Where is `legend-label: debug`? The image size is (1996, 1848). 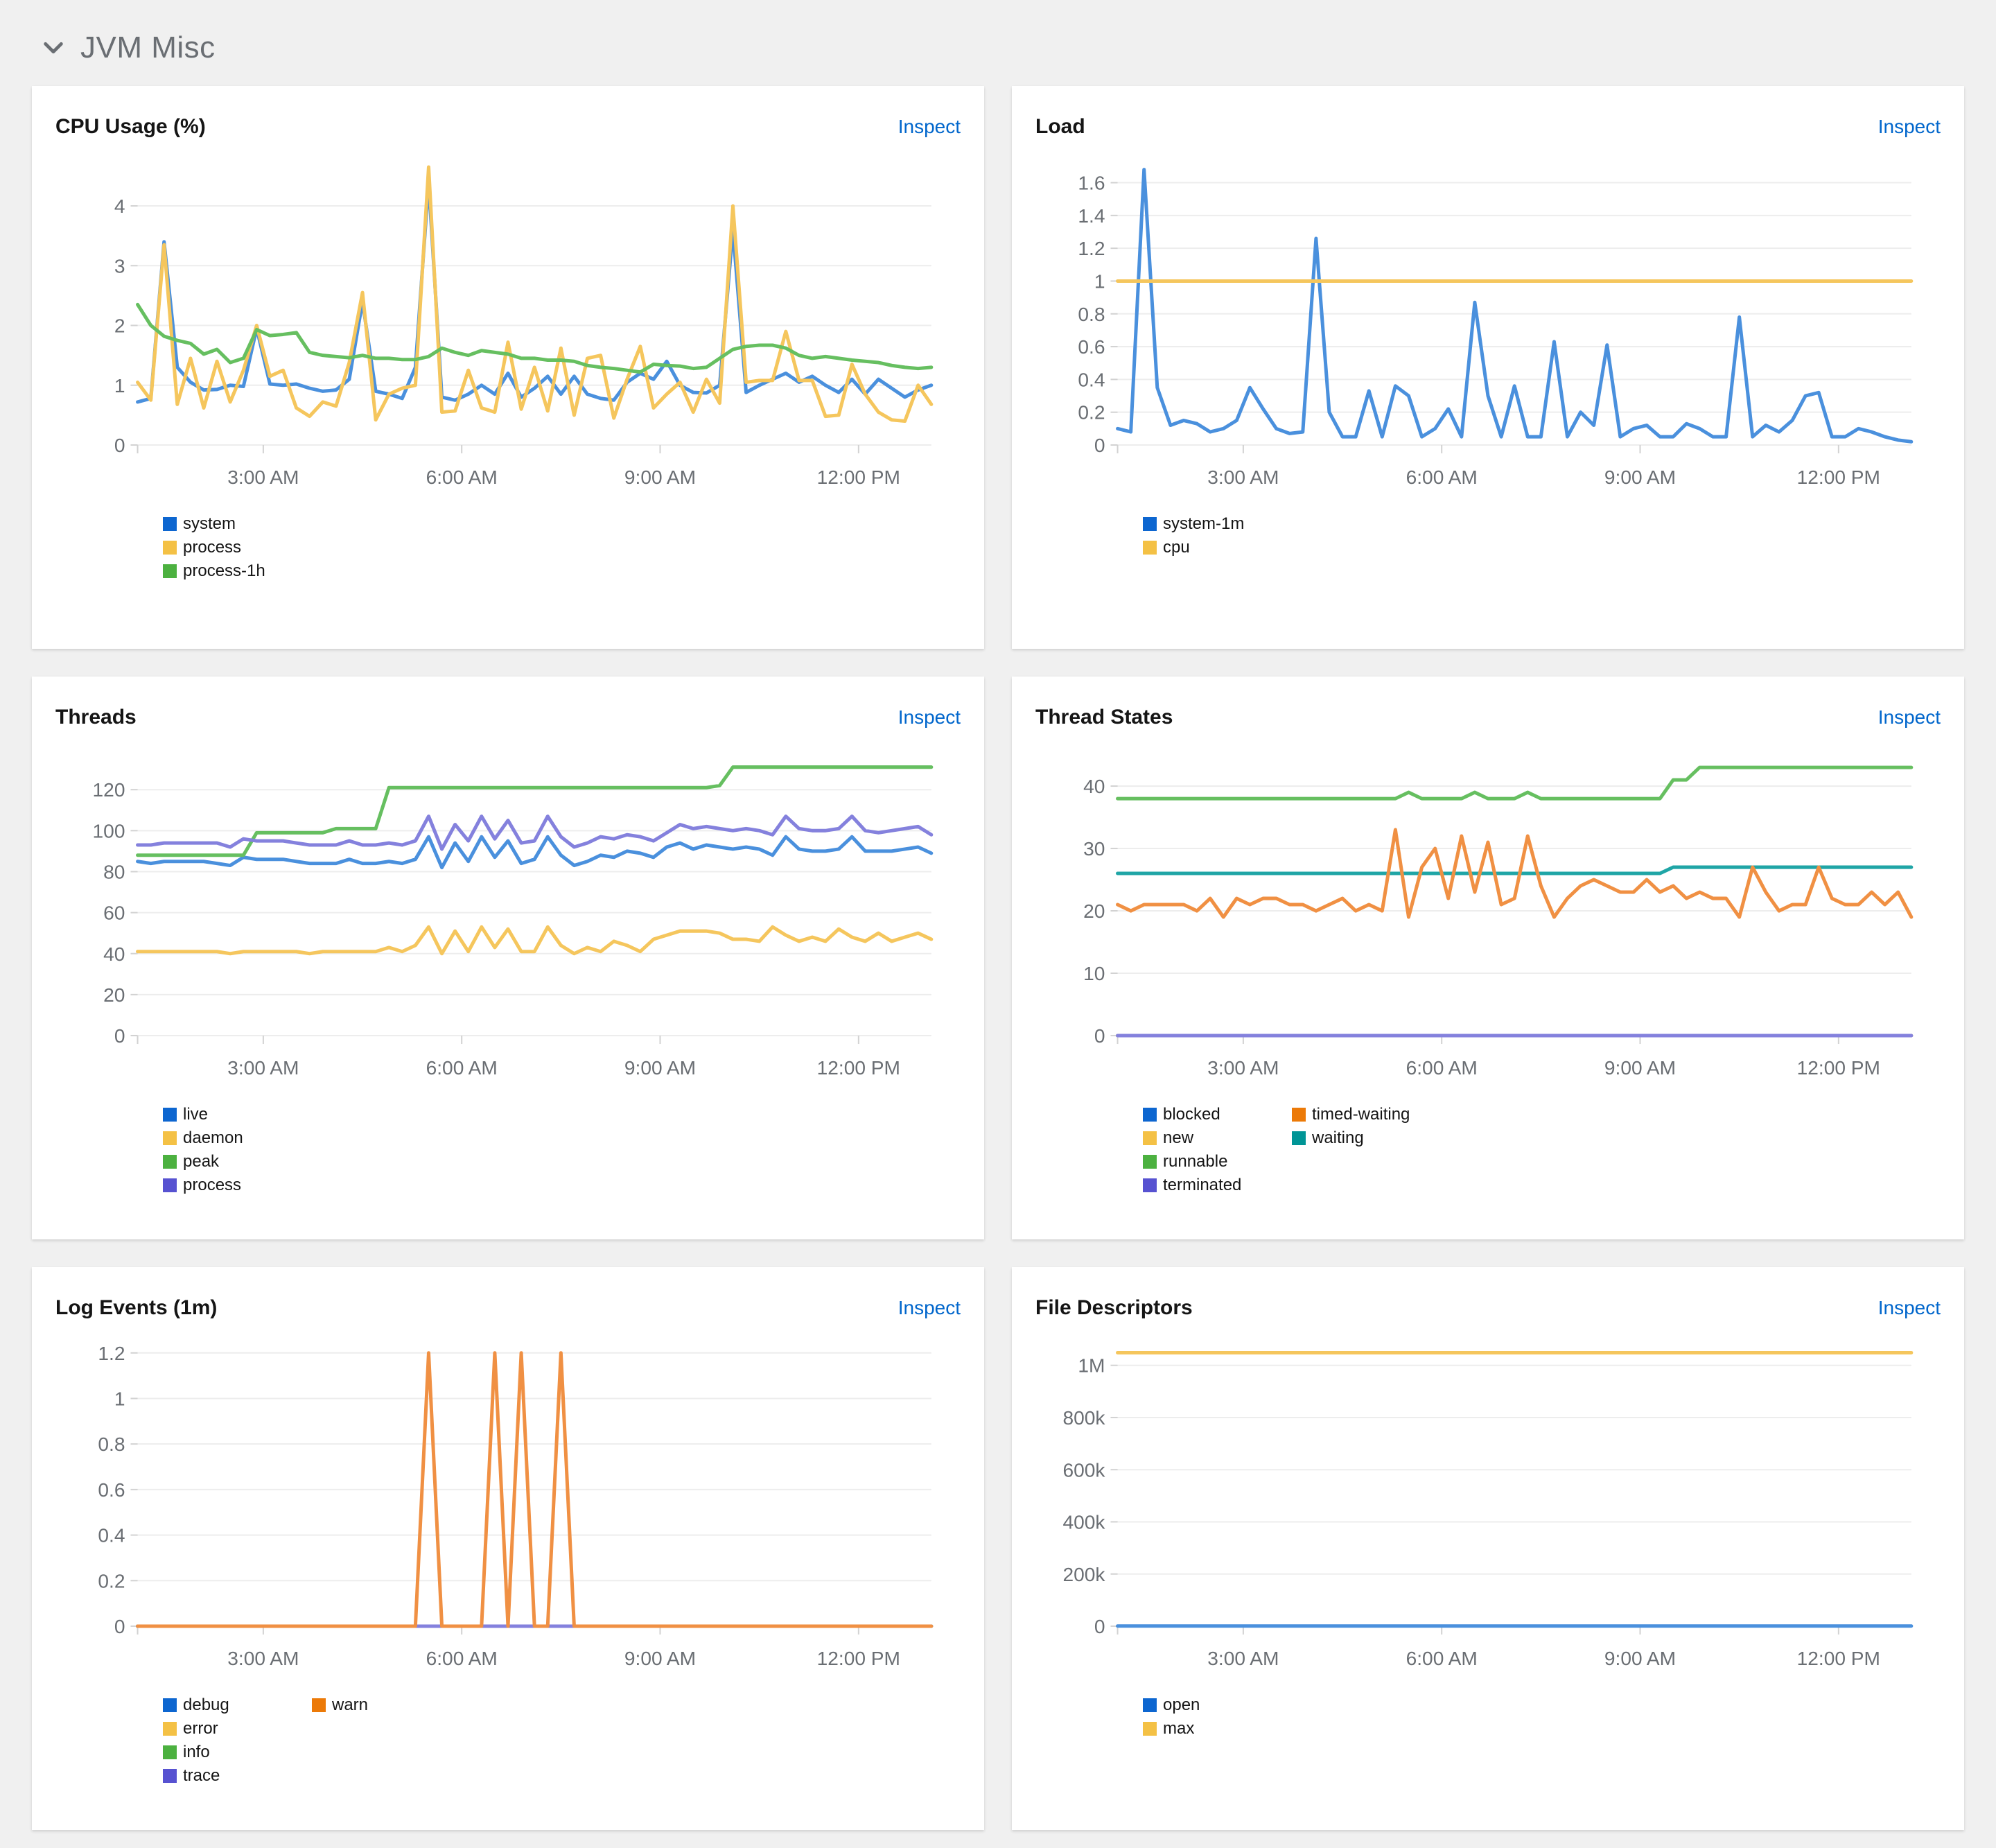 legend-label: debug is located at coordinates (206, 1706).